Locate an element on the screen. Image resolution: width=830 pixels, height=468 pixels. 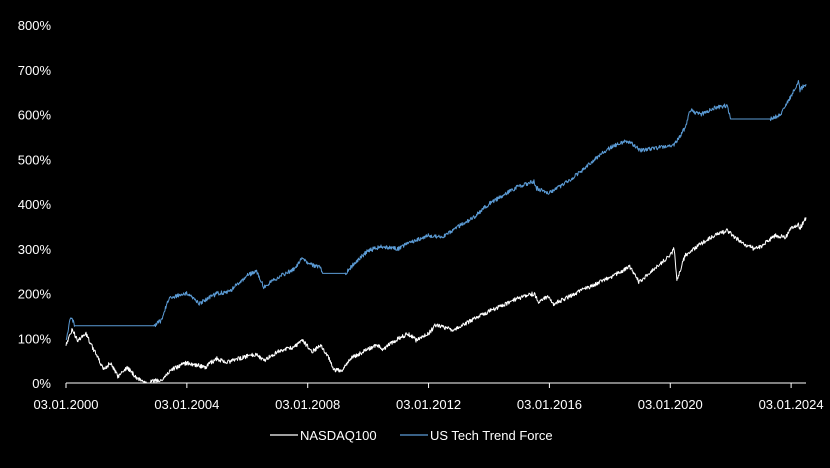
legend: NASDAQ100 US Tech Trend Force is located at coordinates (411, 435).